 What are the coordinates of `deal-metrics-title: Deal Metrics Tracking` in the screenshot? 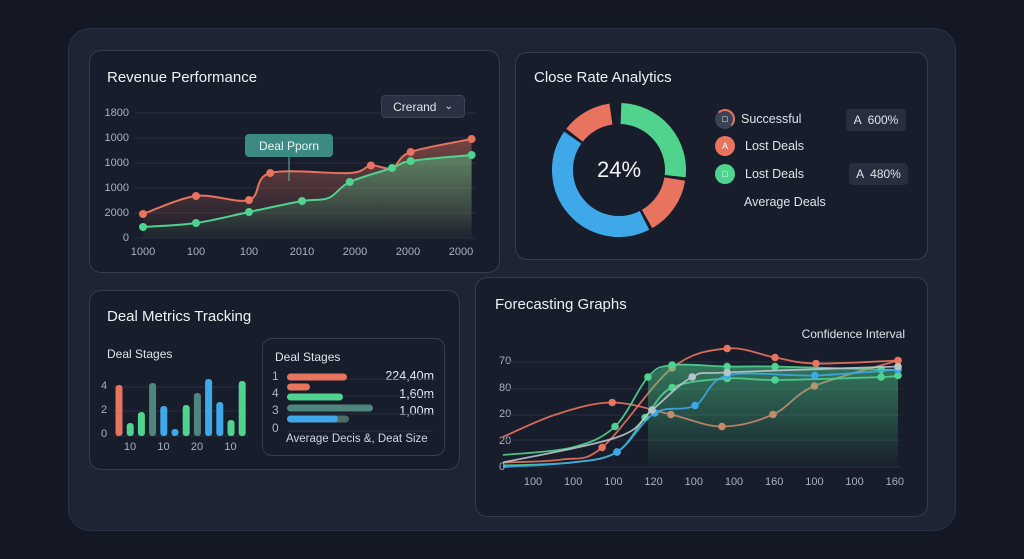 It's located at (179, 316).